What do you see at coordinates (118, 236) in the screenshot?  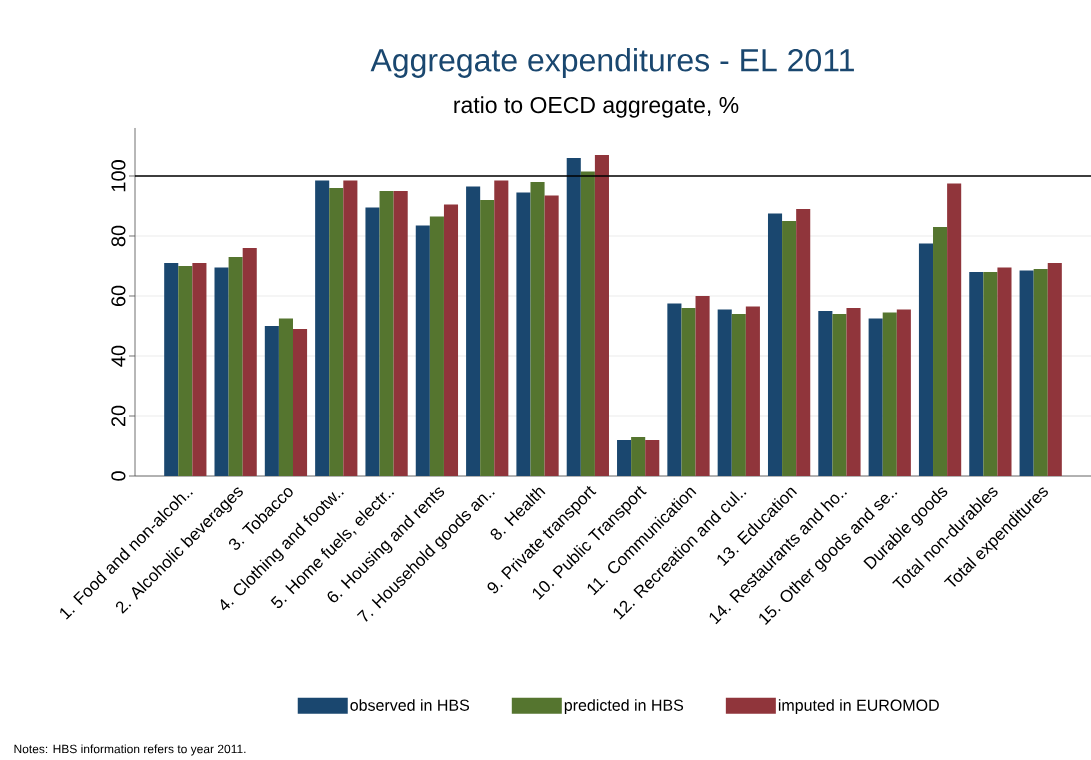 I see `y-tick-label: 80` at bounding box center [118, 236].